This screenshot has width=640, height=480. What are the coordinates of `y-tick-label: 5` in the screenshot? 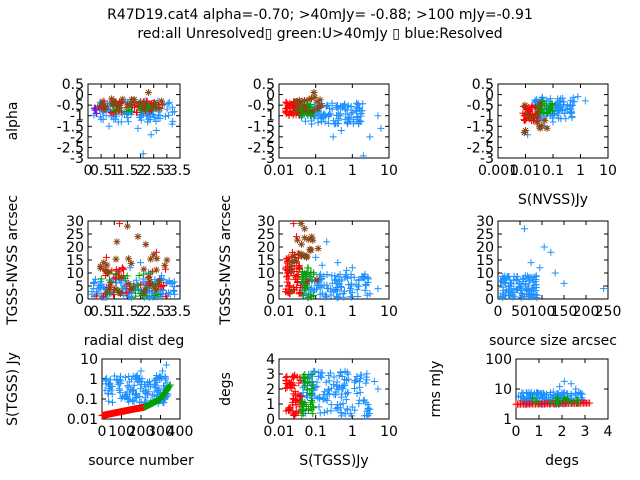 It's located at (270, 287).